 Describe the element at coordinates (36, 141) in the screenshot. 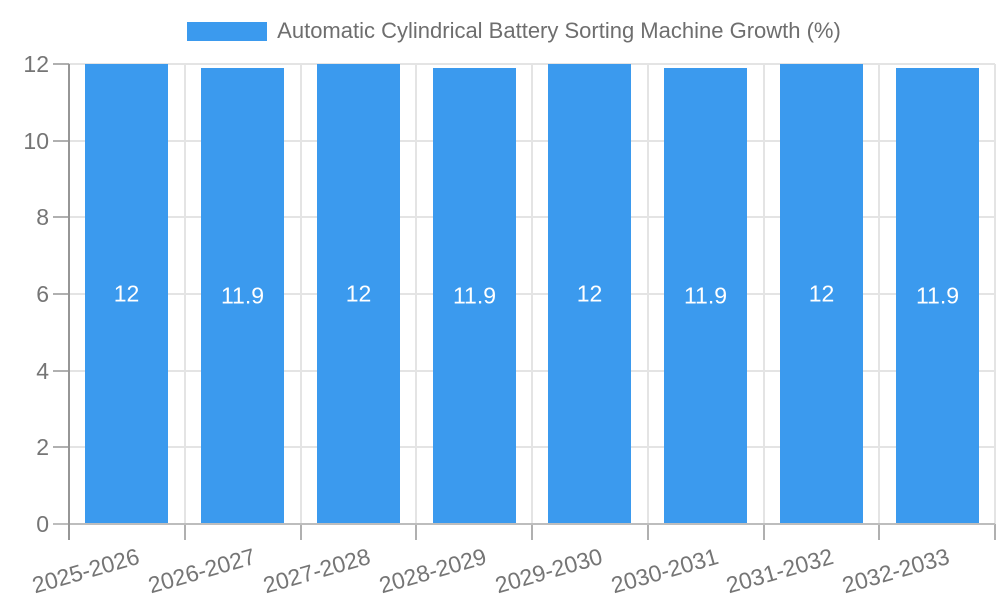

I see `y-tick-label: 10` at that location.